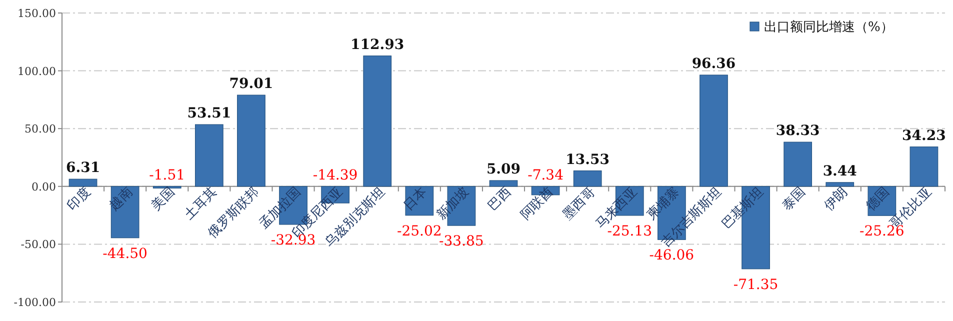  I want to click on y-tick-label: -50.00, so click(38, 245).